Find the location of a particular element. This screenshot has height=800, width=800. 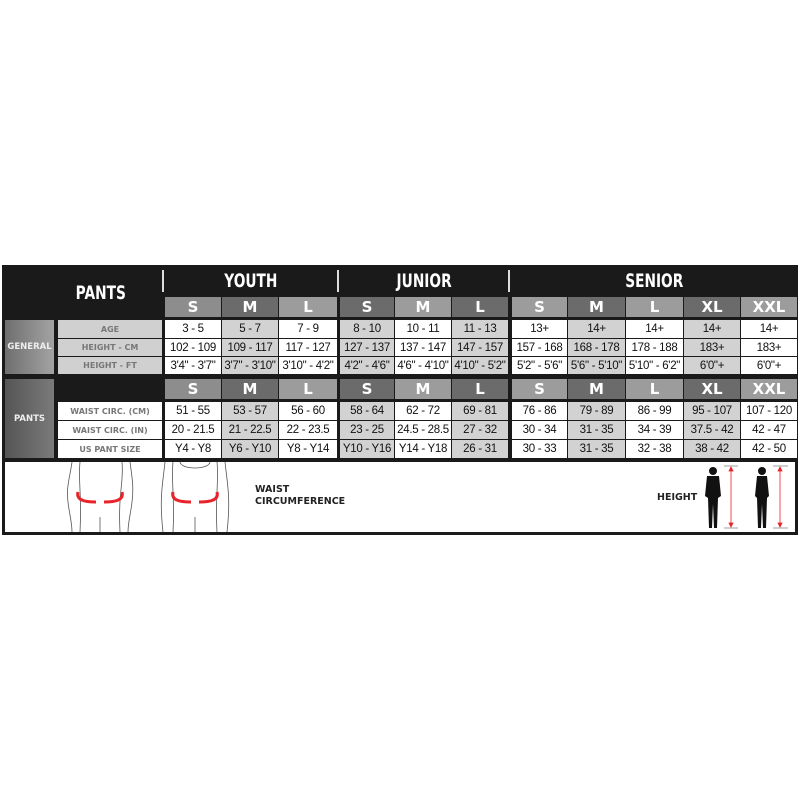

table-cell-text: 3 - 5 is located at coordinates (193, 329).